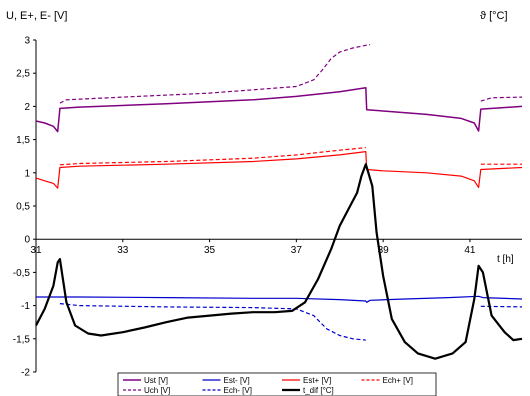  What do you see at coordinates (297, 250) in the screenshot?
I see `x-tick-label: 37` at bounding box center [297, 250].